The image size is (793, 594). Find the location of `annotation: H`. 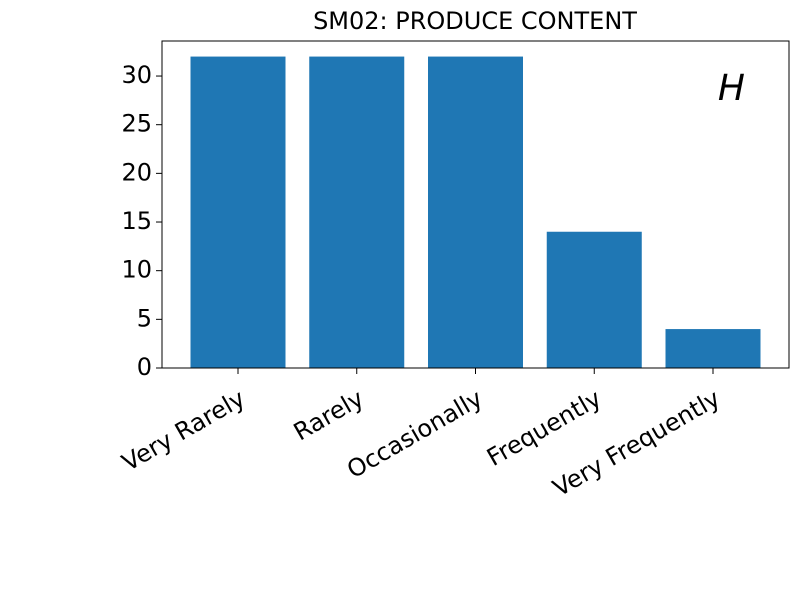

annotation: H is located at coordinates (731, 88).